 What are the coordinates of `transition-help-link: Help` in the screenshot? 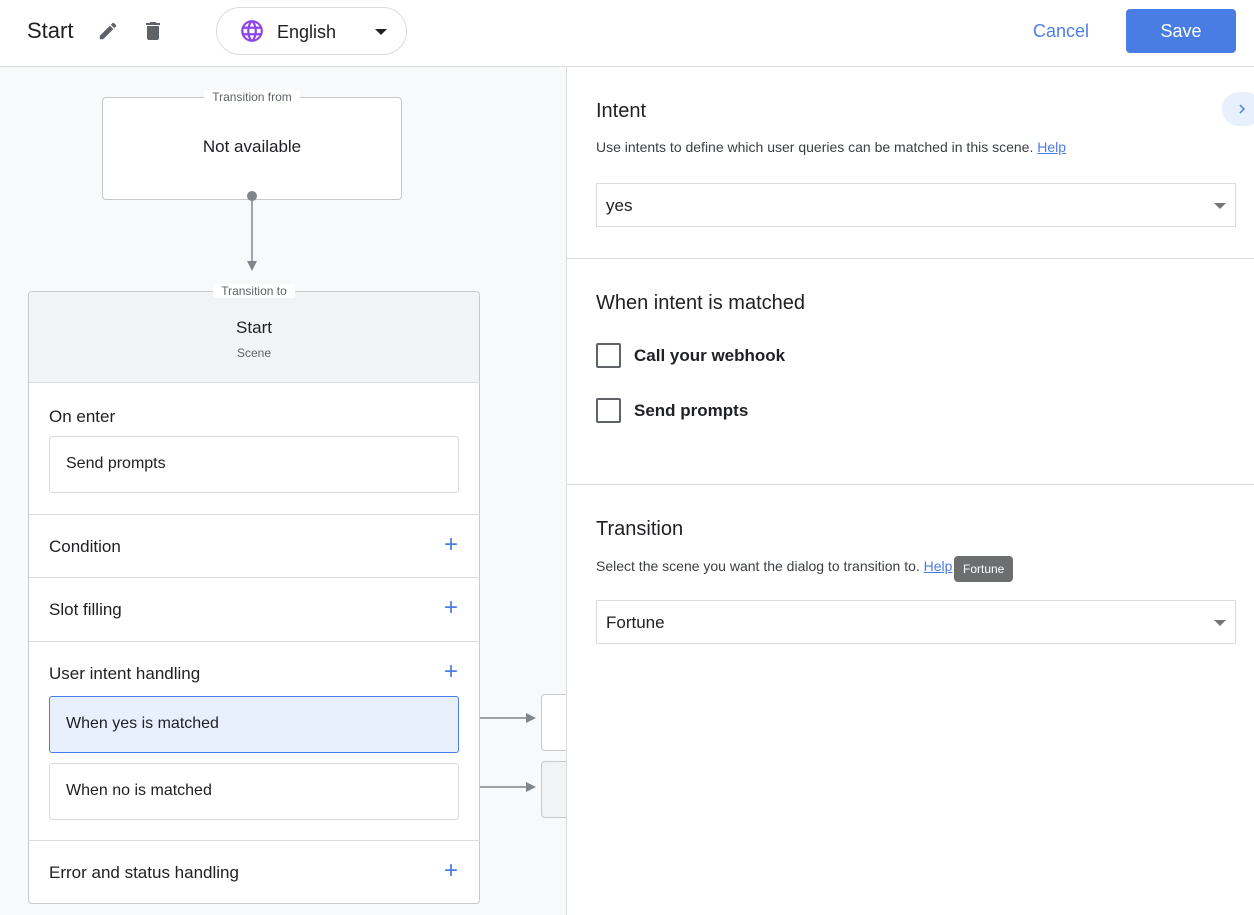 It's located at (938, 566).